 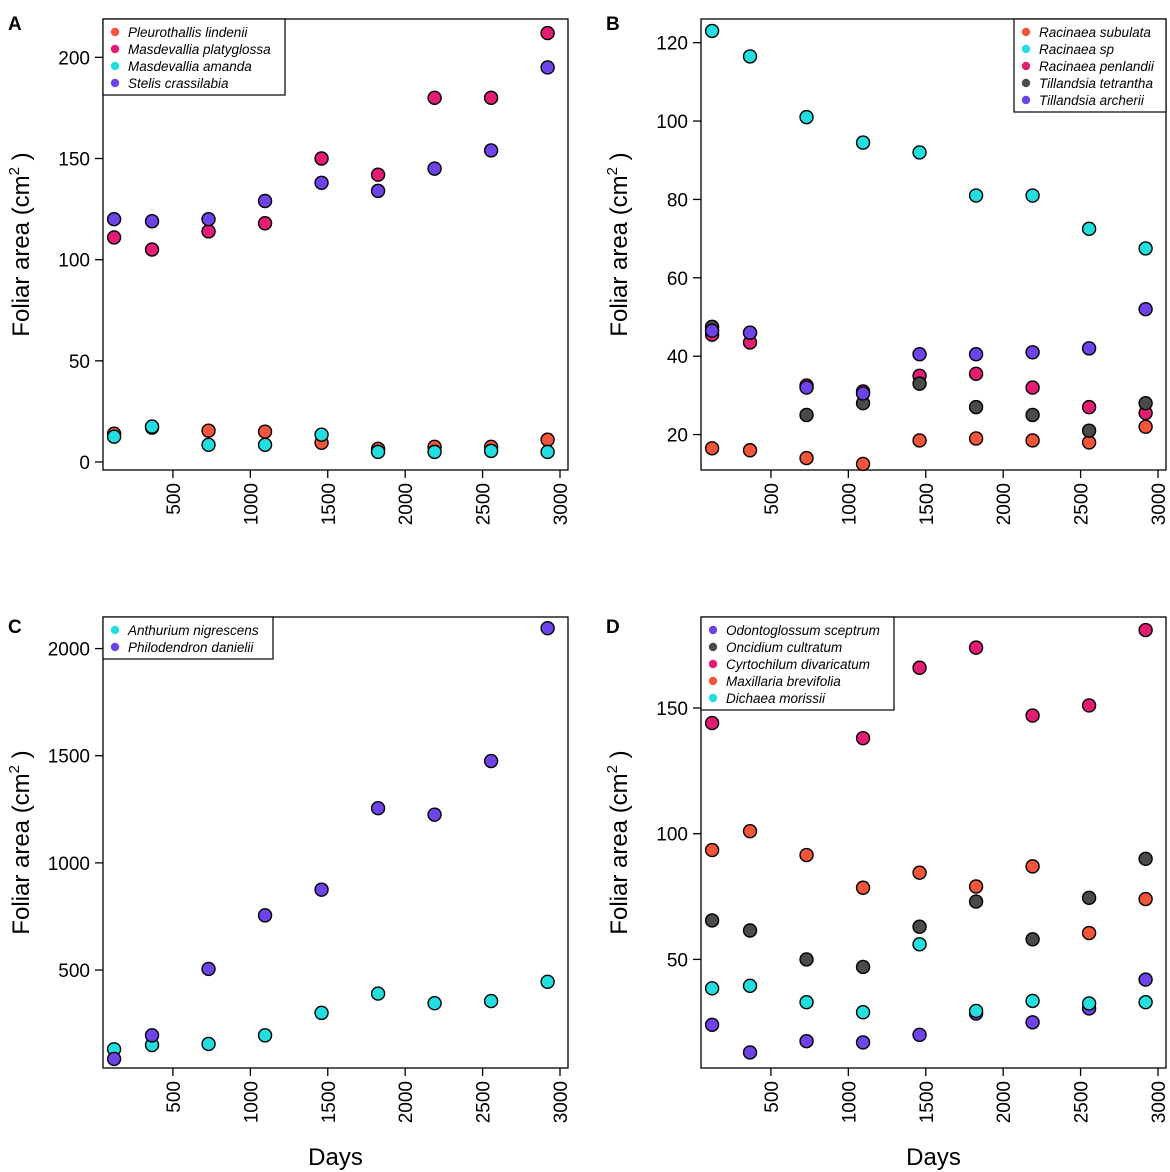 What do you see at coordinates (74, 971) in the screenshot?
I see `y-tick-label: 500` at bounding box center [74, 971].